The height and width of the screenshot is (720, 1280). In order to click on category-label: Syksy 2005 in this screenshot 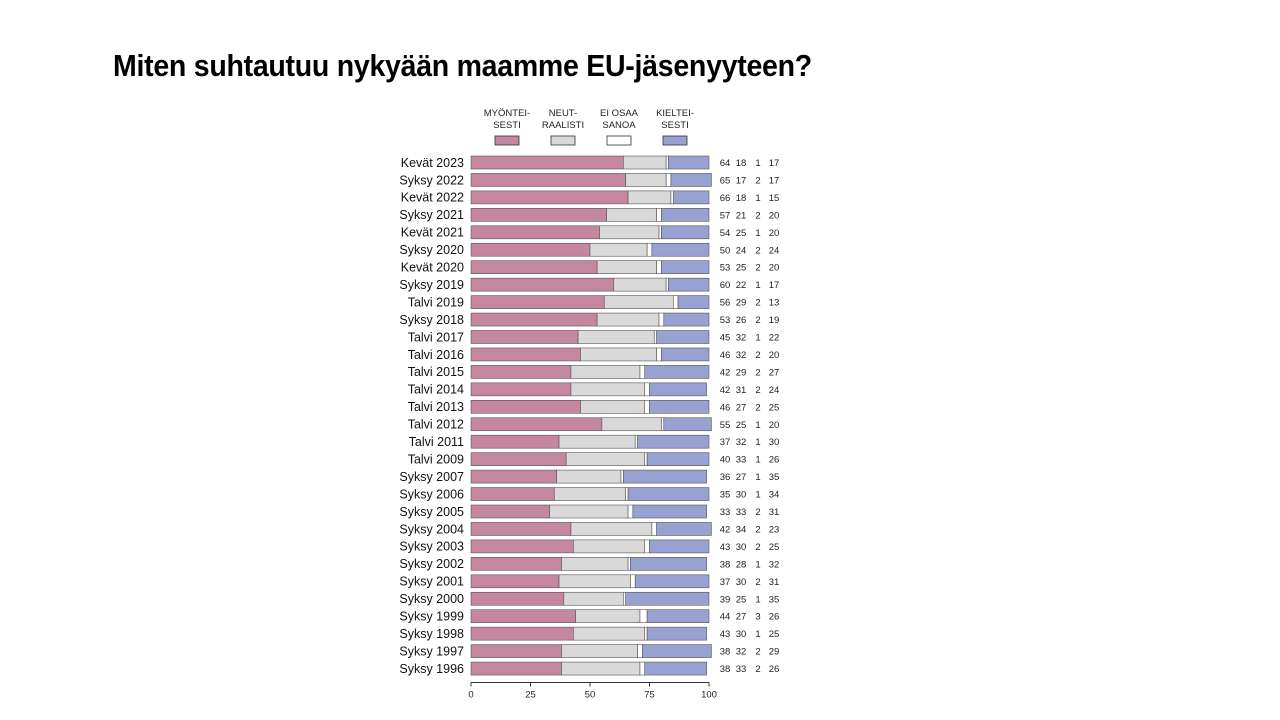, I will do `click(431, 512)`.